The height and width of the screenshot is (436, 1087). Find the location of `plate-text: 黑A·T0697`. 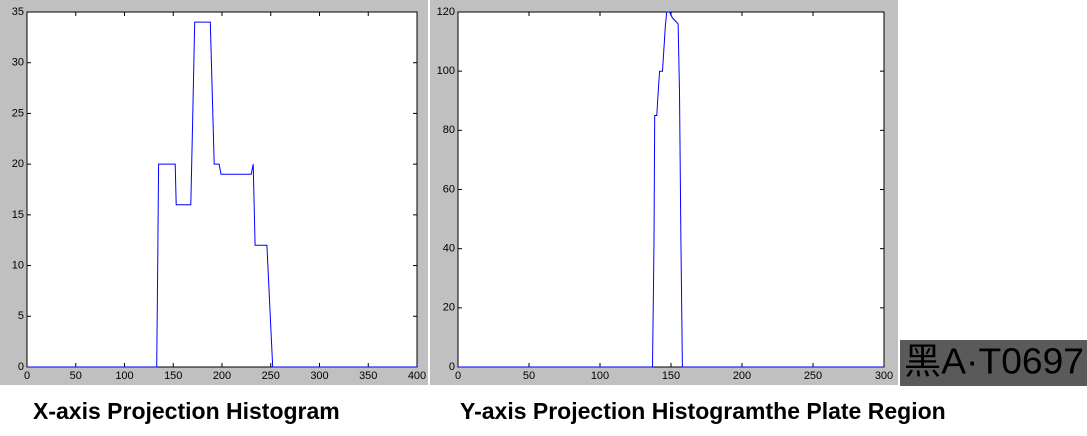

plate-text: 黑A·T0697 is located at coordinates (994, 361).